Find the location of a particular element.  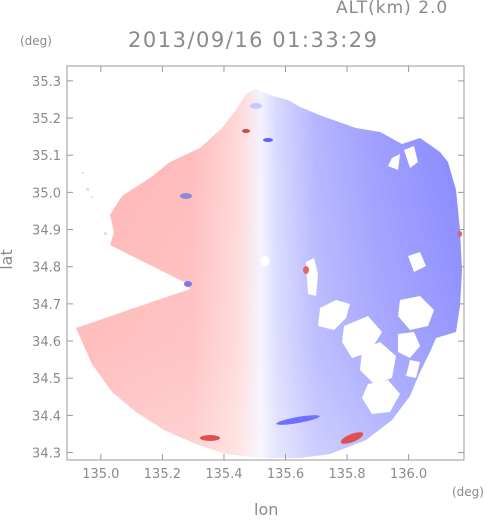

y-tick-label: 34.3 is located at coordinates (46, 454).